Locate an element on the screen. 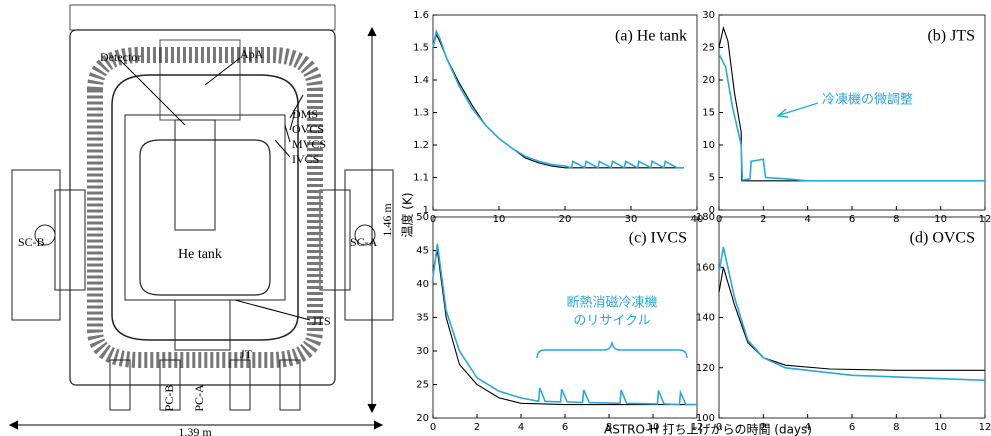 The width and height of the screenshot is (991, 436). x-axis-label: ASTRO-H 打ち上げからの時間 (days) is located at coordinates (708, 429).